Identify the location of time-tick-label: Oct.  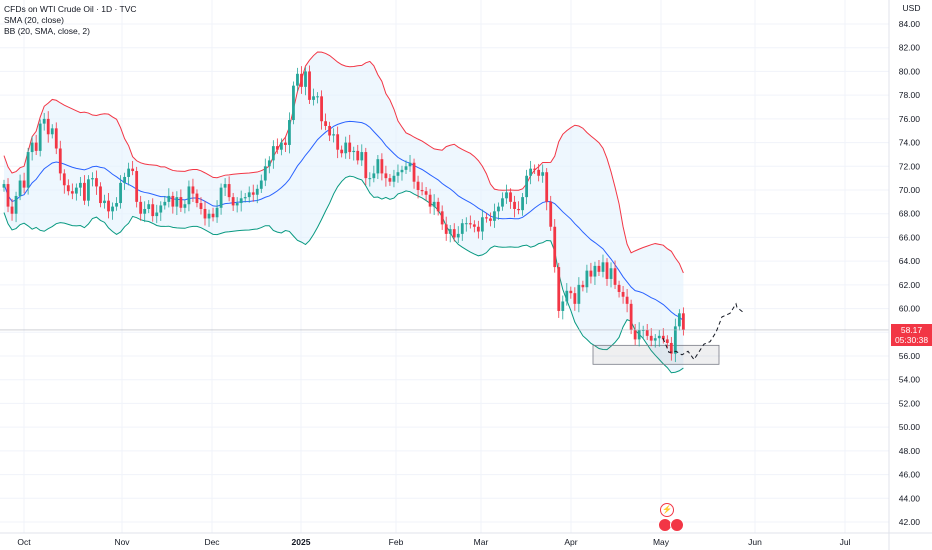
(24, 542).